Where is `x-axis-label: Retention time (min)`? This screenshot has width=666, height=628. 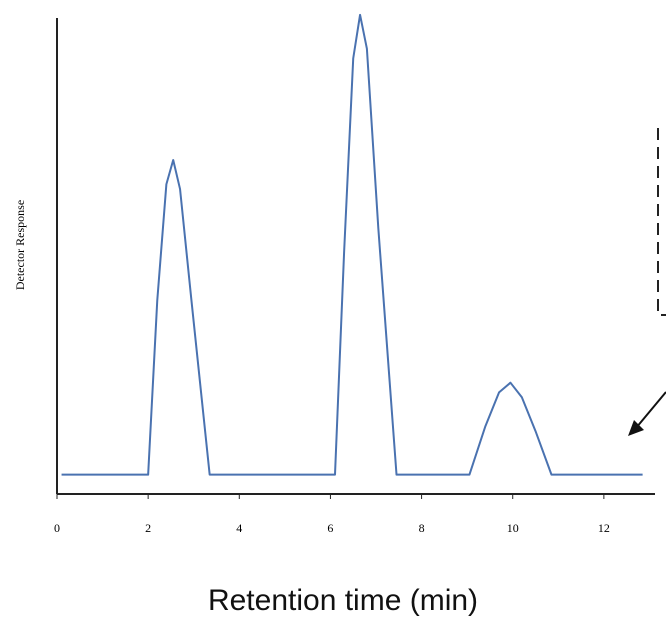
x-axis-label: Retention time (min) is located at coordinates (343, 600).